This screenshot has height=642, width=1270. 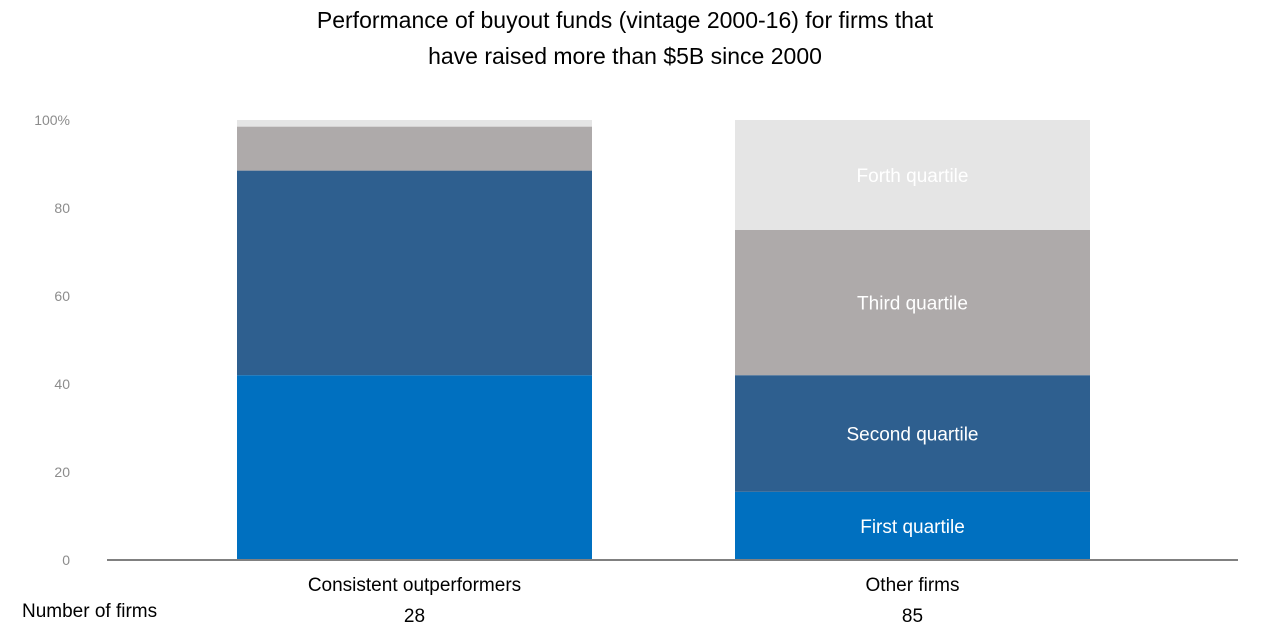 What do you see at coordinates (62, 472) in the screenshot?
I see `y-tick-label: 20` at bounding box center [62, 472].